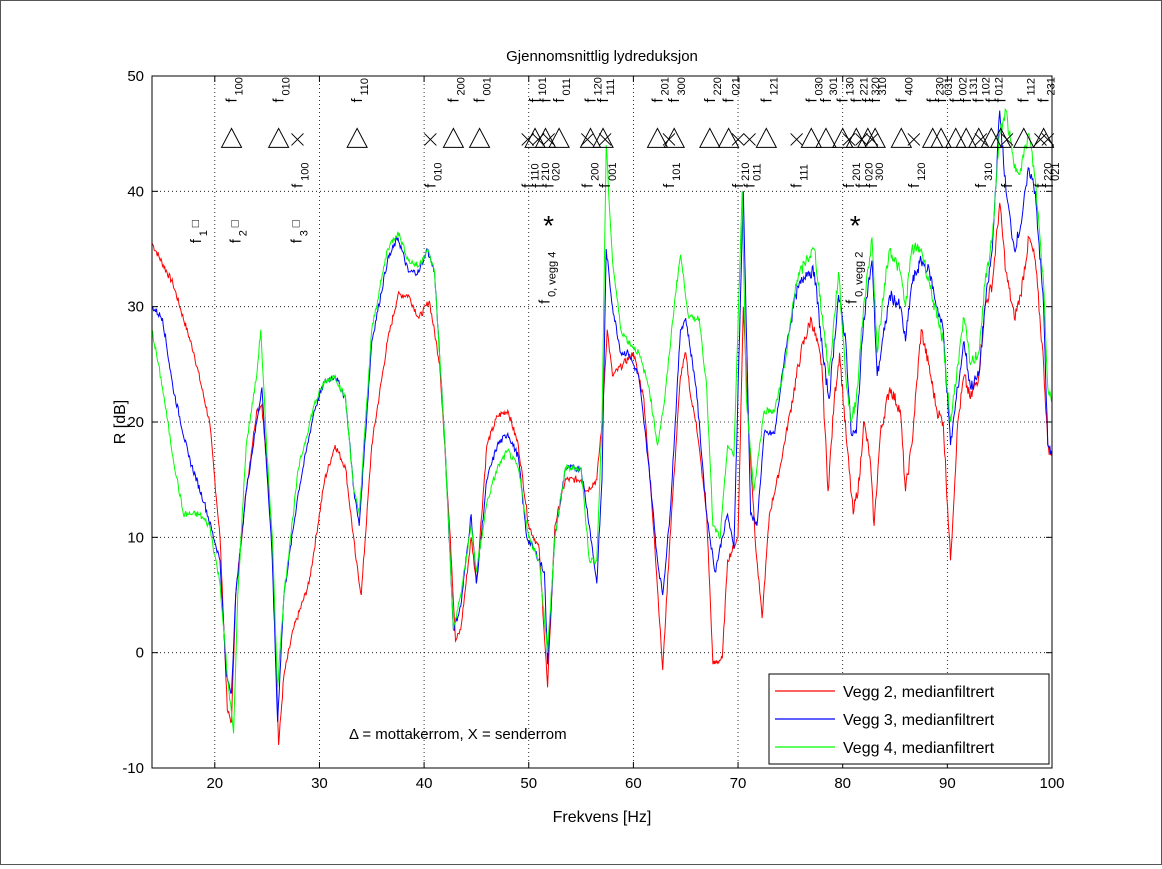 The image size is (1162, 869). Describe the element at coordinates (557, 172) in the screenshot. I see `mode-index: 020` at that location.